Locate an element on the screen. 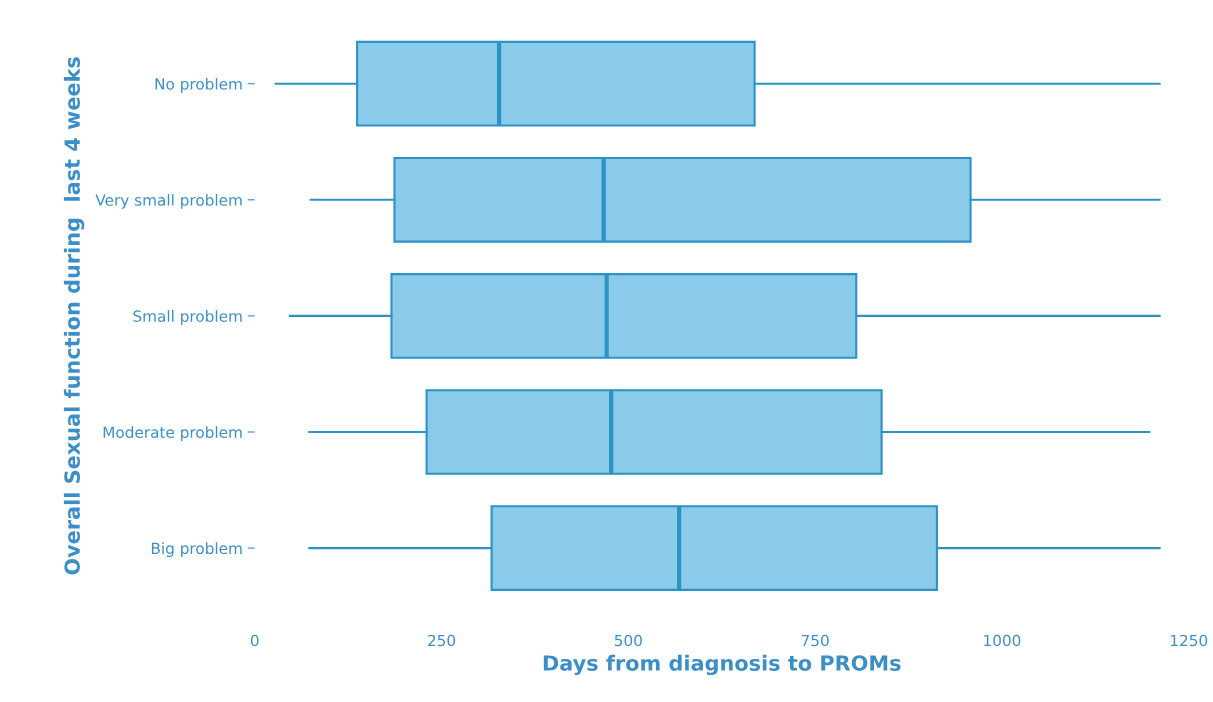 The height and width of the screenshot is (702, 1213). x-tick-label: 500 is located at coordinates (628, 640).